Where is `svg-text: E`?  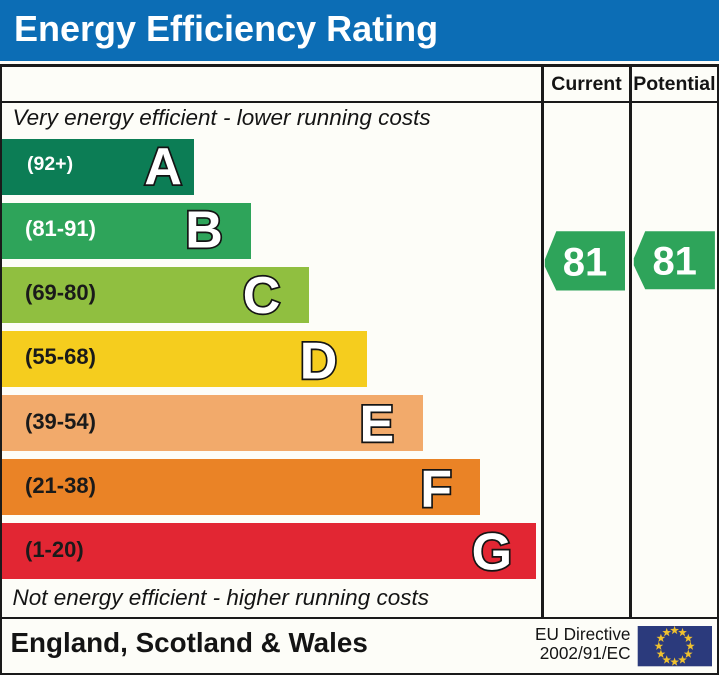 svg-text: E is located at coordinates (377, 424).